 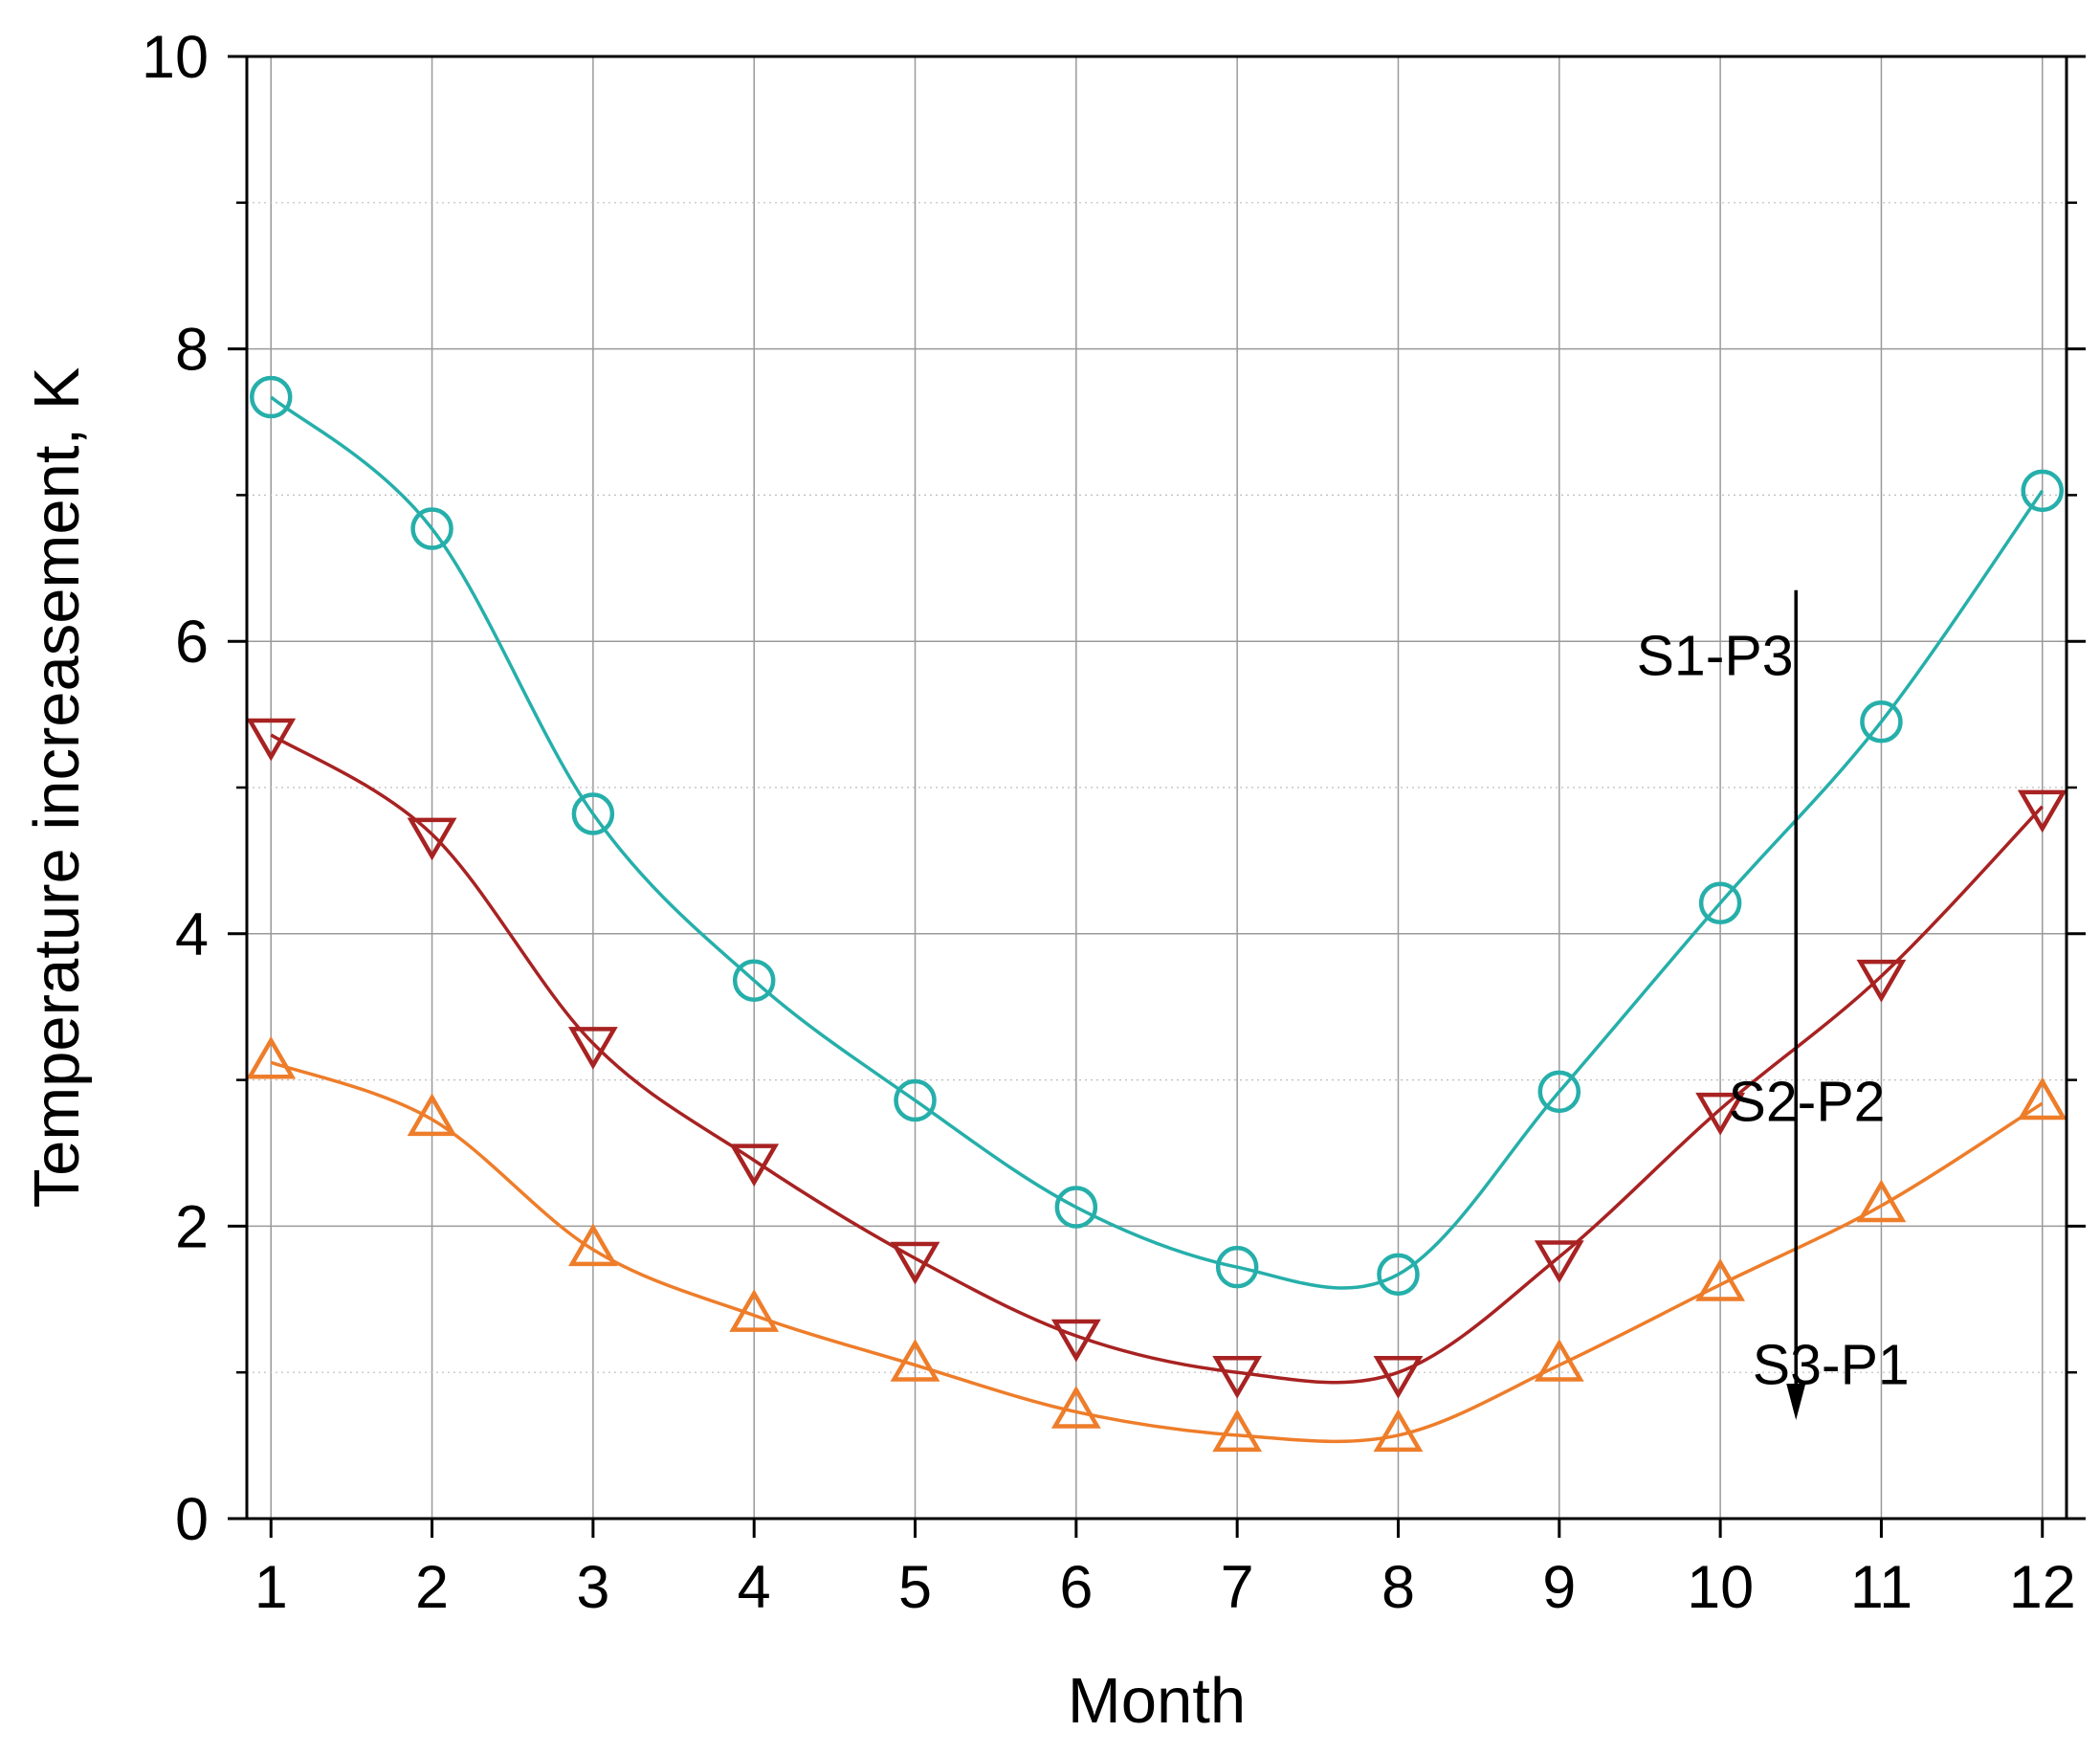 What do you see at coordinates (592, 1588) in the screenshot?
I see `x-tick-label-3: 3` at bounding box center [592, 1588].